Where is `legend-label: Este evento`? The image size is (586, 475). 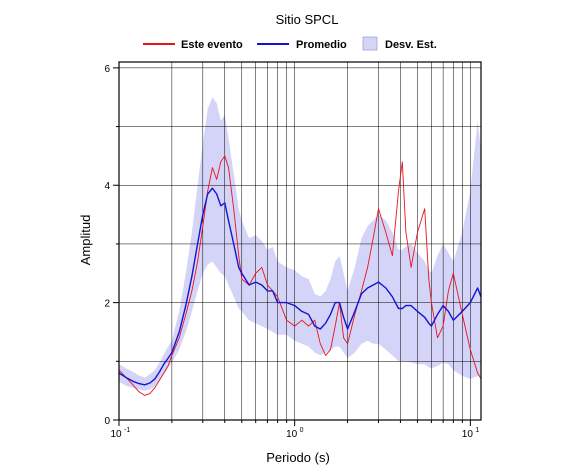 legend-label: Este evento is located at coordinates (212, 45).